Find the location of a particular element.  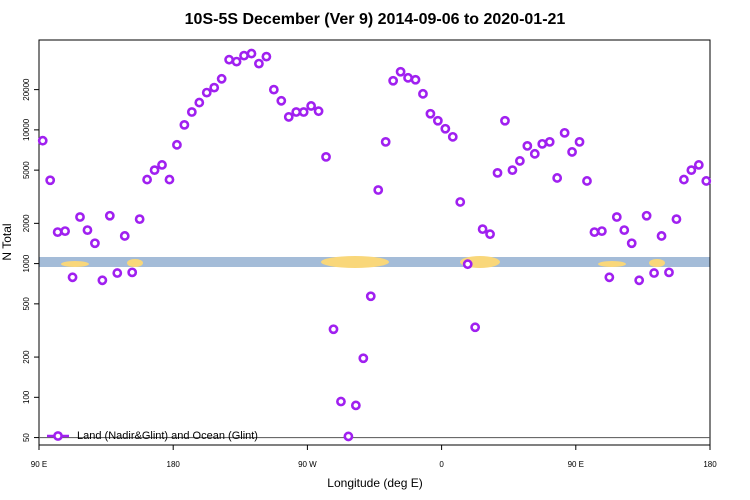

y-tick-label: 1000 is located at coordinates (26, 263).